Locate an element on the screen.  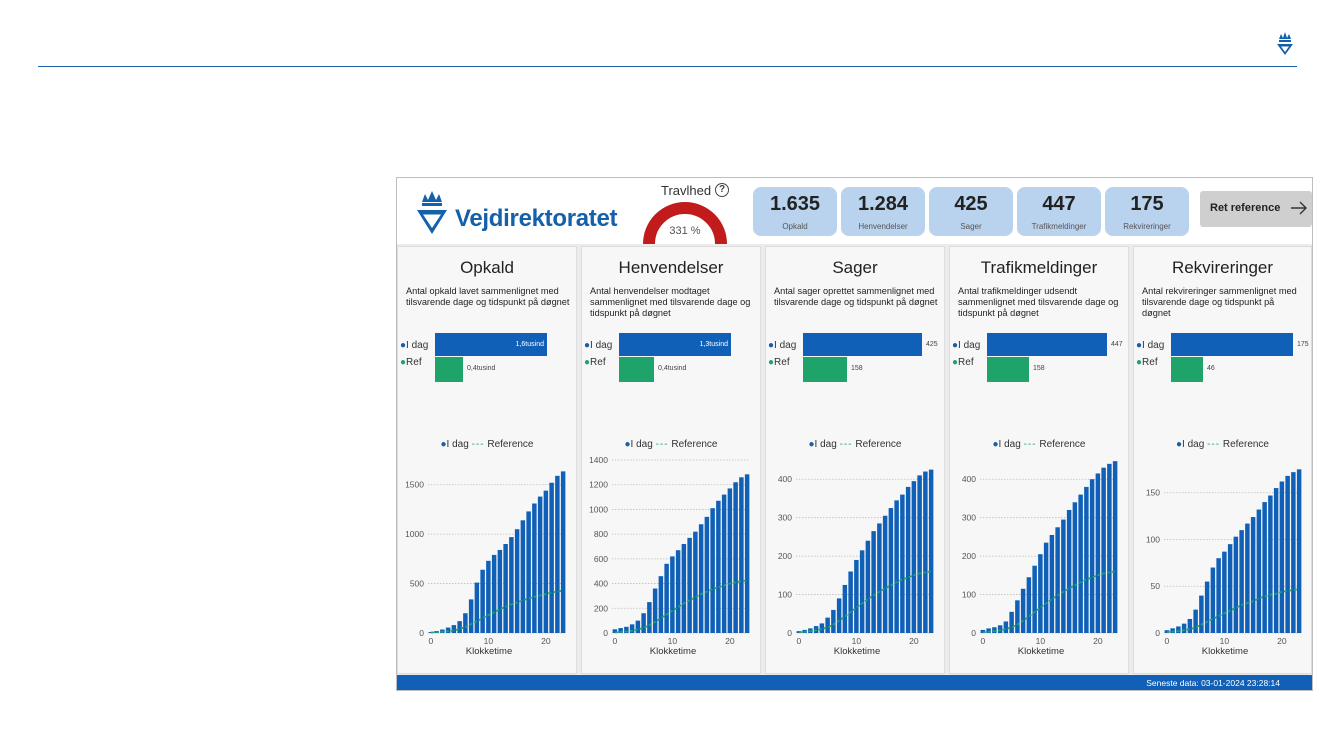
y-tick-label: 500 is located at coordinates (417, 584).